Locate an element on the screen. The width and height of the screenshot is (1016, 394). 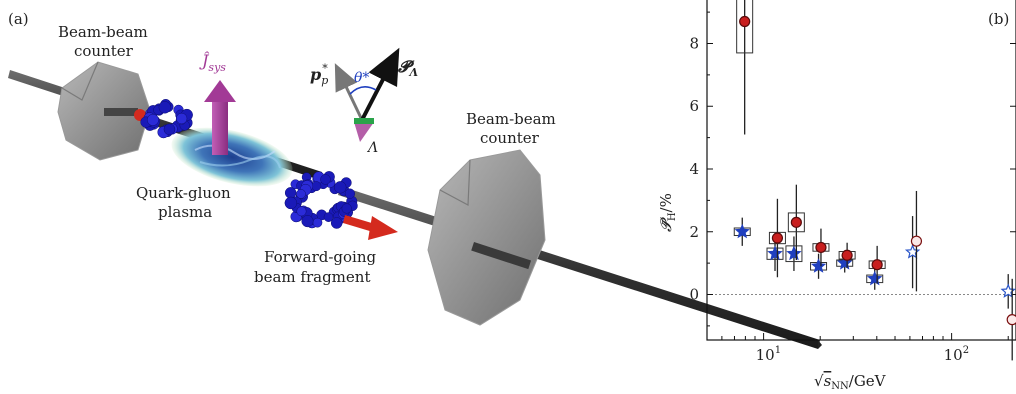
proton-momentum-symbol: p is located at coordinates (315, 74).